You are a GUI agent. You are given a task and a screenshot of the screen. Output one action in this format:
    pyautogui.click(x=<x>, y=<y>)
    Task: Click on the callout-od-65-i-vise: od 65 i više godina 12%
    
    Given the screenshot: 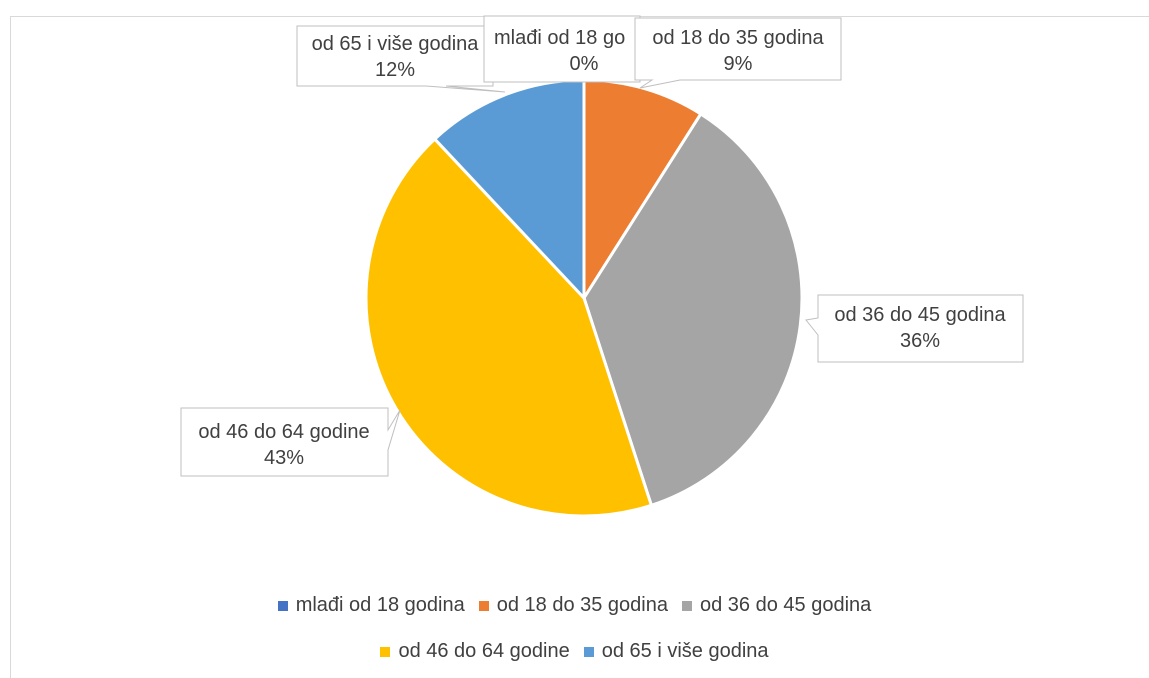 What is the action you would take?
    pyautogui.click(x=401, y=59)
    